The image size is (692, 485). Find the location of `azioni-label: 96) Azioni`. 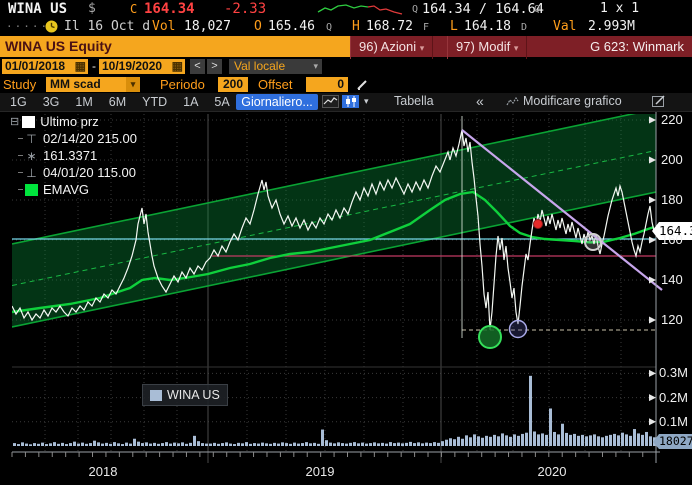

azioni-label: 96) Azioni is located at coordinates (388, 46).